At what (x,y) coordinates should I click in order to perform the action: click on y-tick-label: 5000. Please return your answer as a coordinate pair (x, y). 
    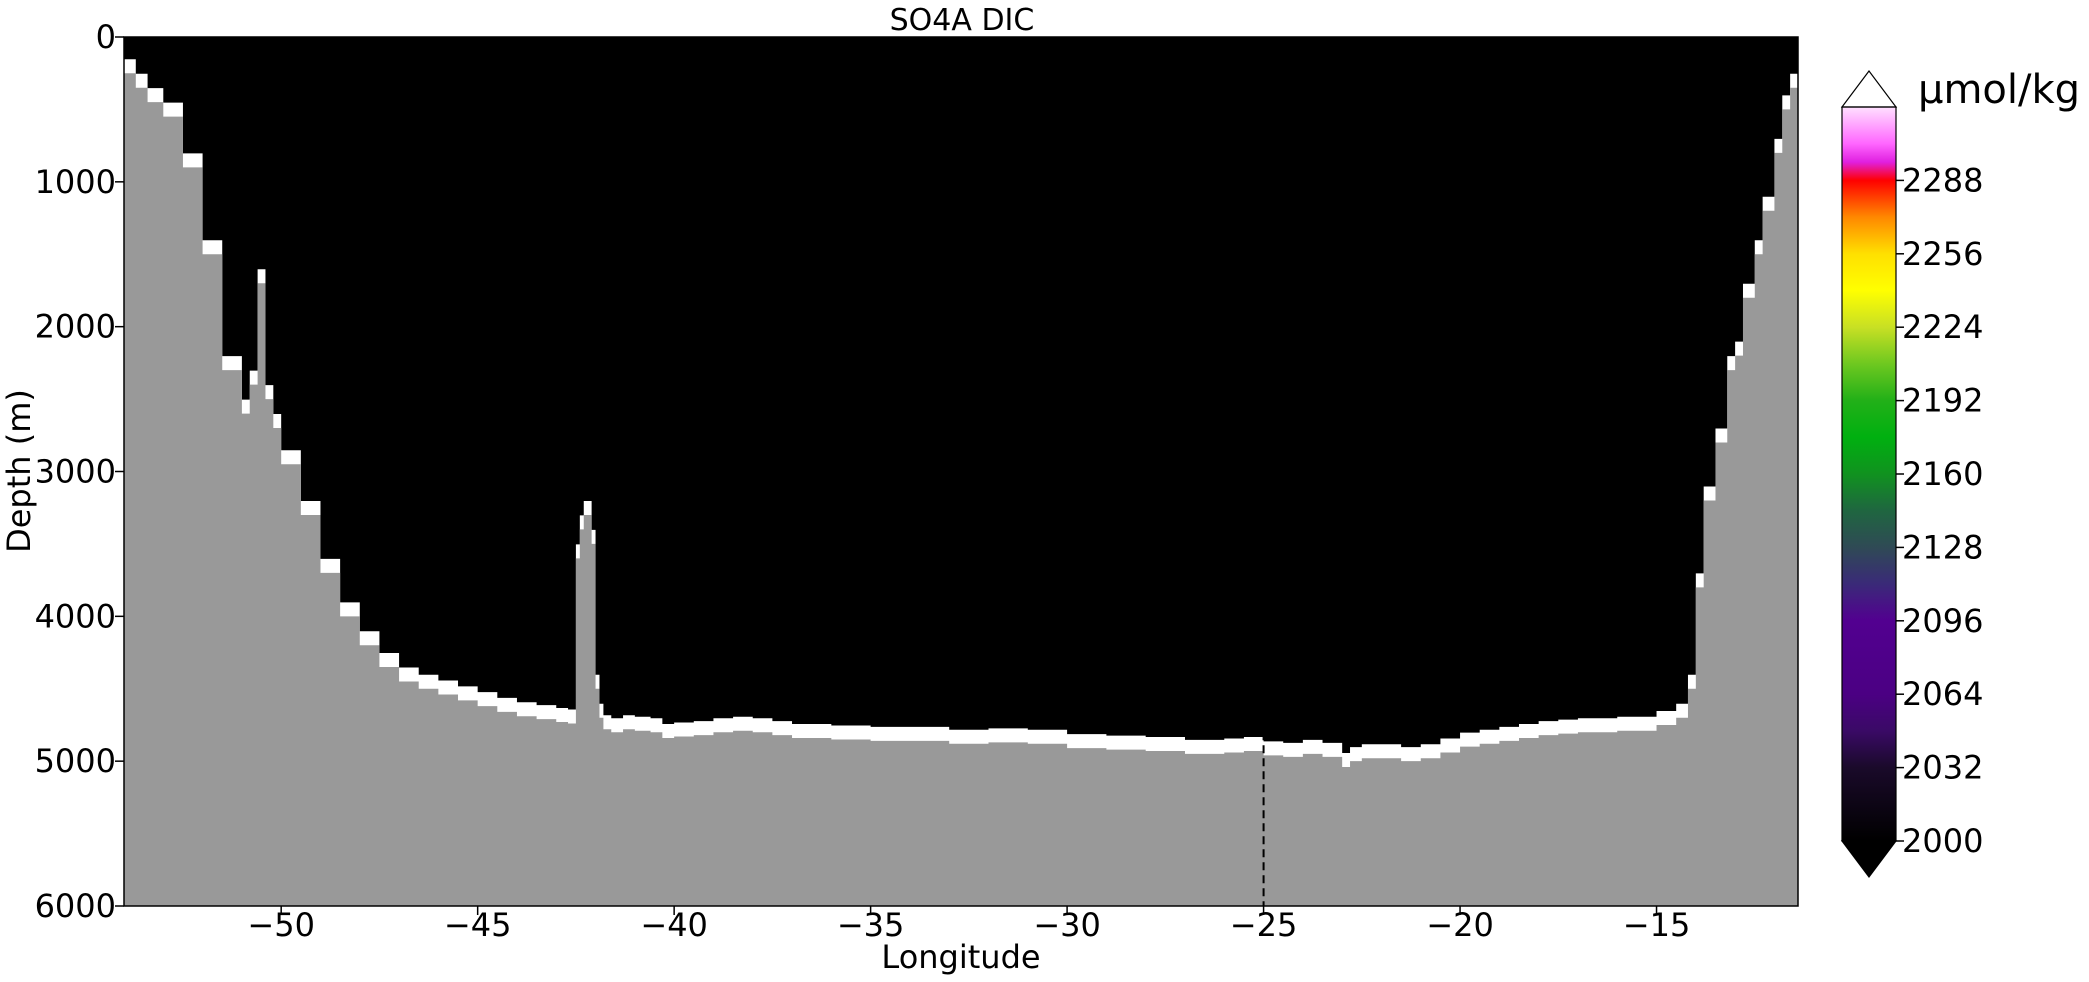
    Looking at the image, I should click on (75, 761).